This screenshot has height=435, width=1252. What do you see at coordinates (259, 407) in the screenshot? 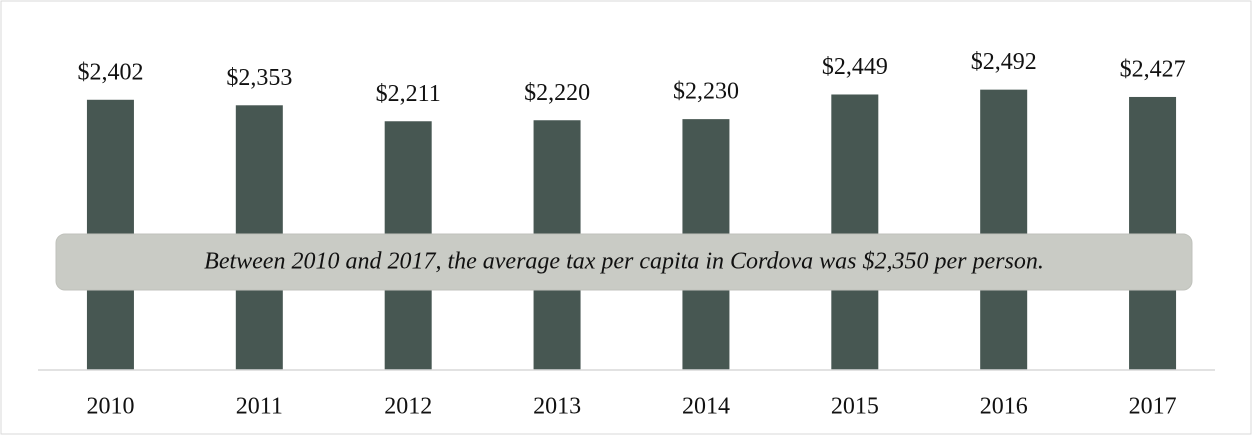
I see `x-tick-label: 2011` at bounding box center [259, 407].